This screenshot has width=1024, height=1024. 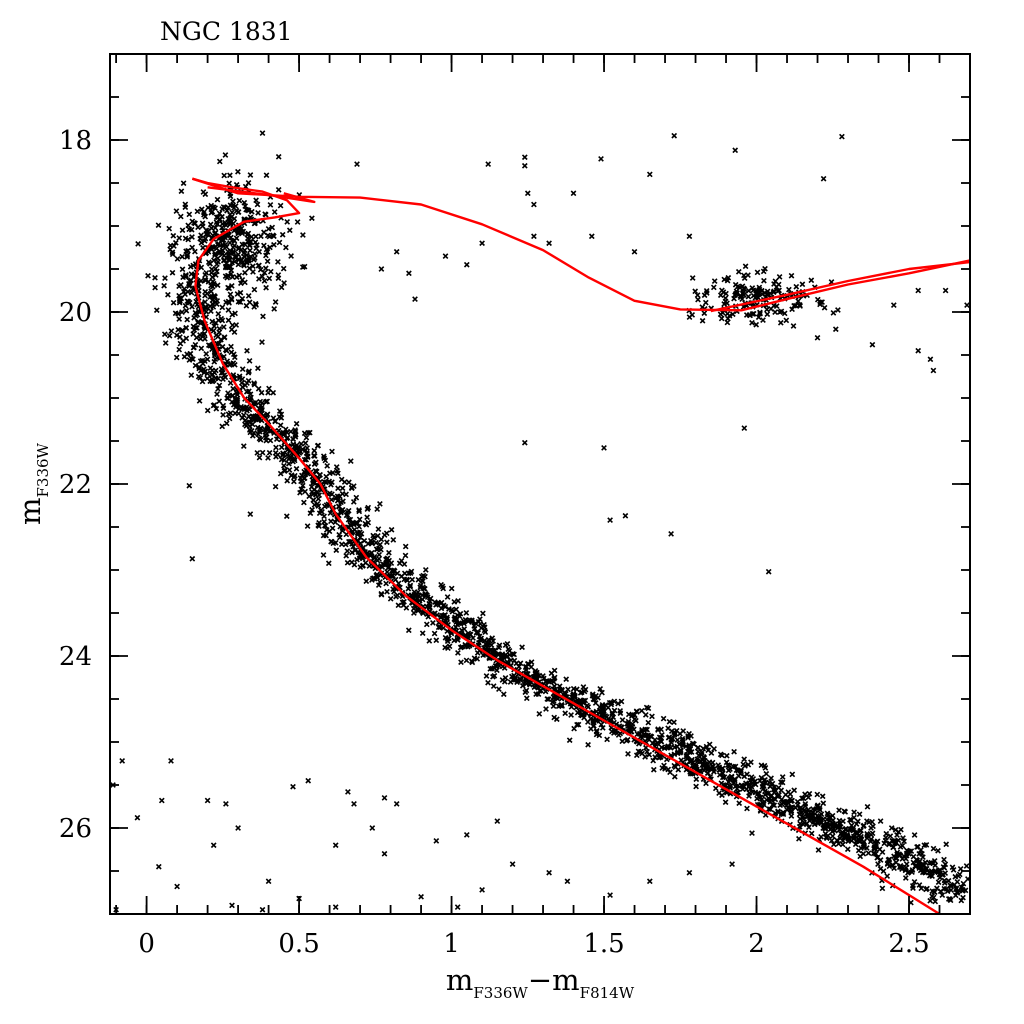 I want to click on x-tick-label: 1.5, so click(x=603, y=944).